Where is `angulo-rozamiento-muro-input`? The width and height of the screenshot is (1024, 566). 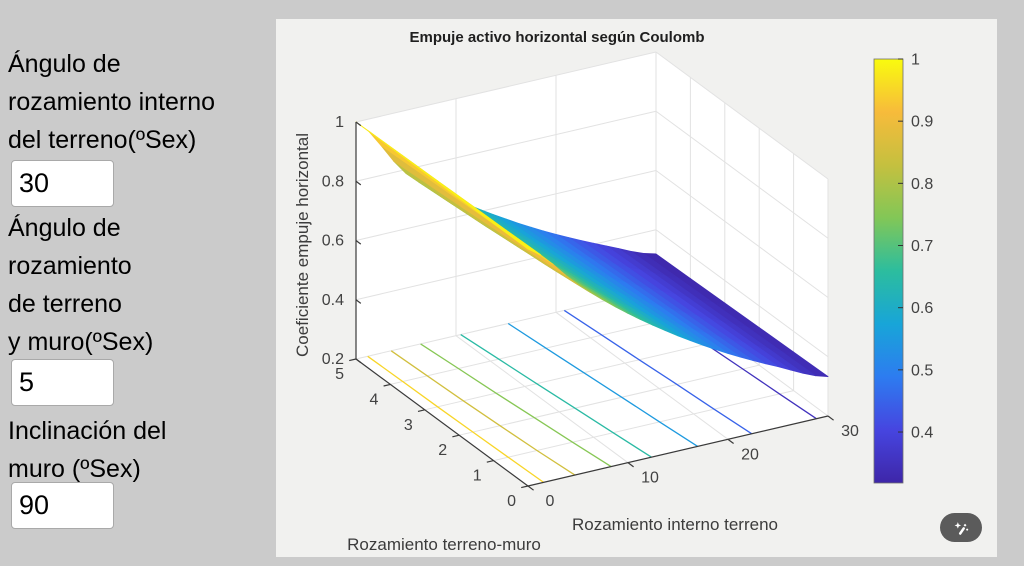 angulo-rozamiento-muro-input is located at coordinates (62, 382).